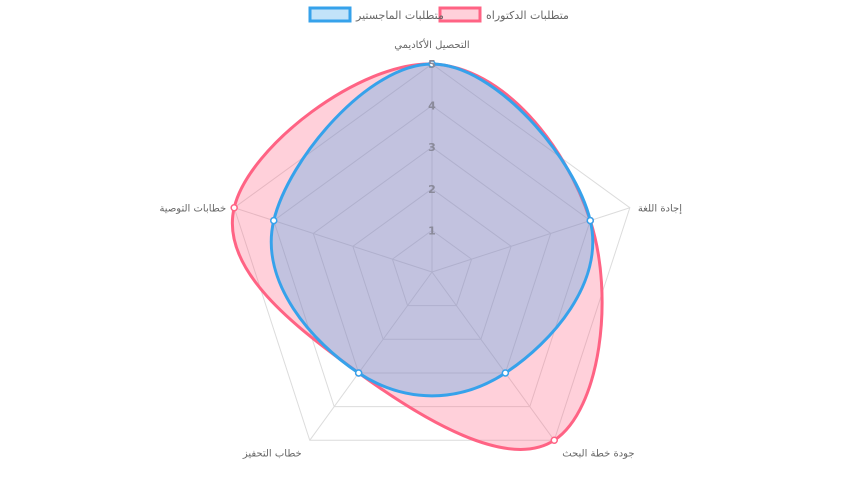 The width and height of the screenshot is (864, 500). What do you see at coordinates (660, 209) in the screenshot?
I see `axis-label: إجادة اللغة` at bounding box center [660, 209].